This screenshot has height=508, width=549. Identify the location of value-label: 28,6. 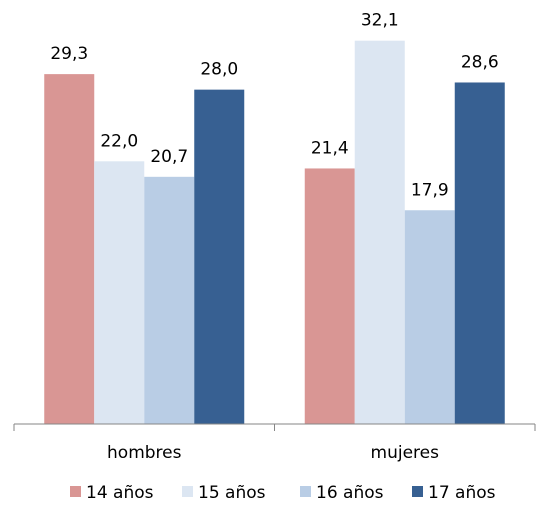
(480, 62).